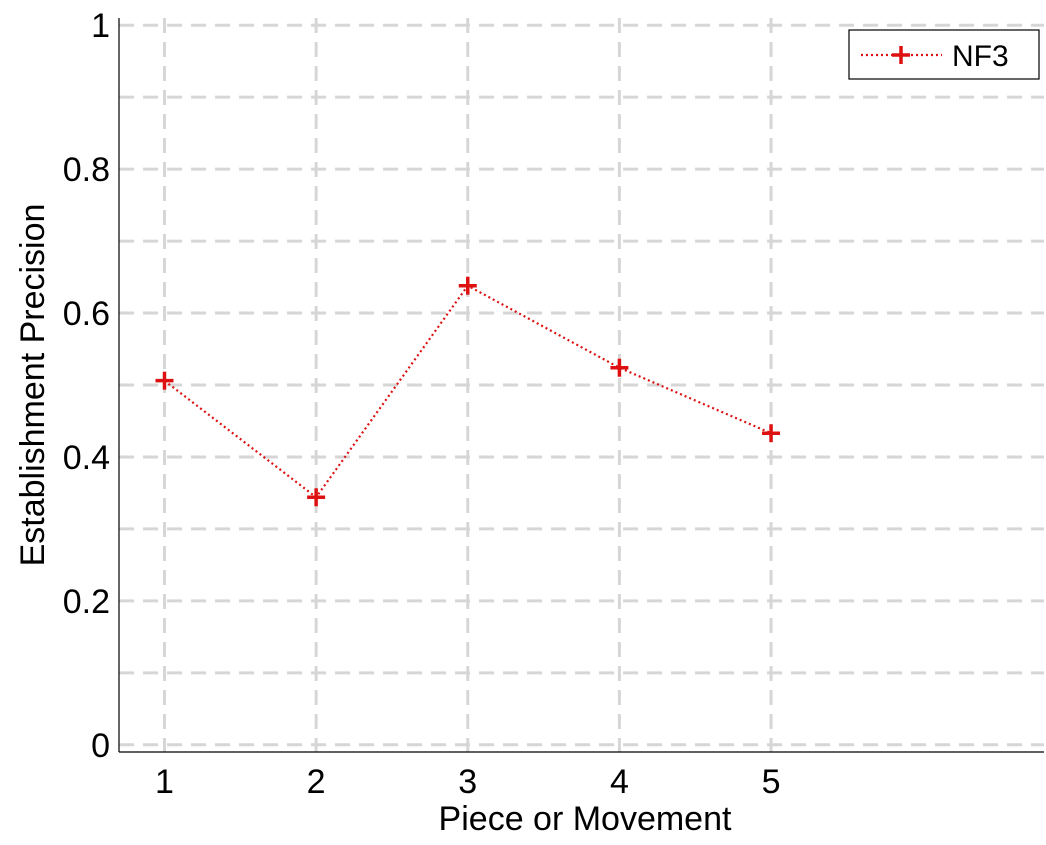 The height and width of the screenshot is (845, 1046). What do you see at coordinates (86, 170) in the screenshot?
I see `y-tick-label: 0.8` at bounding box center [86, 170].